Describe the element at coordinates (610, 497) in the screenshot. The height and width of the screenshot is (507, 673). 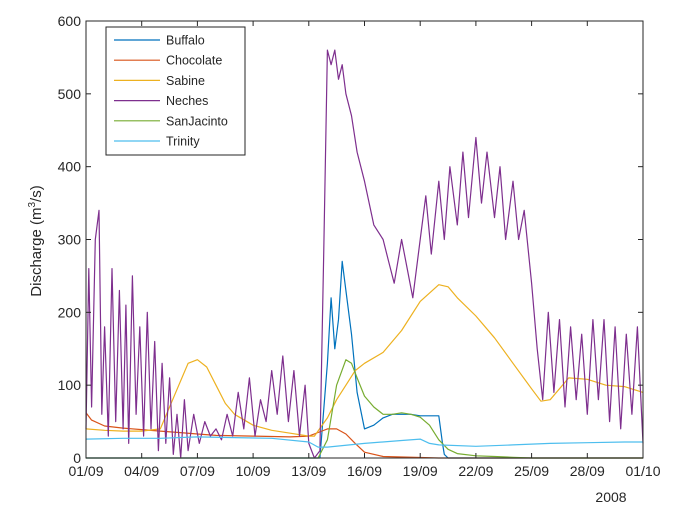
I see `x-secondary-label: 2008` at that location.